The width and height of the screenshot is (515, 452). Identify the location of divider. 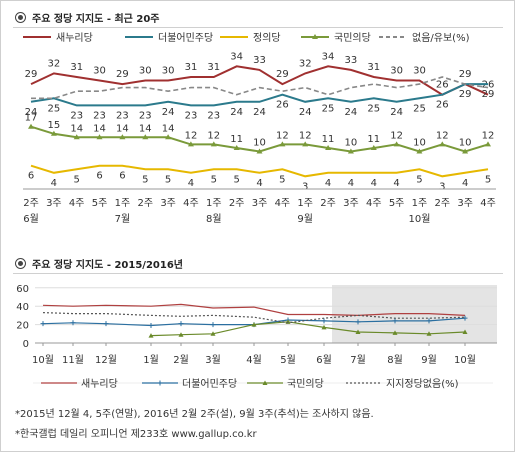
(258, 27).